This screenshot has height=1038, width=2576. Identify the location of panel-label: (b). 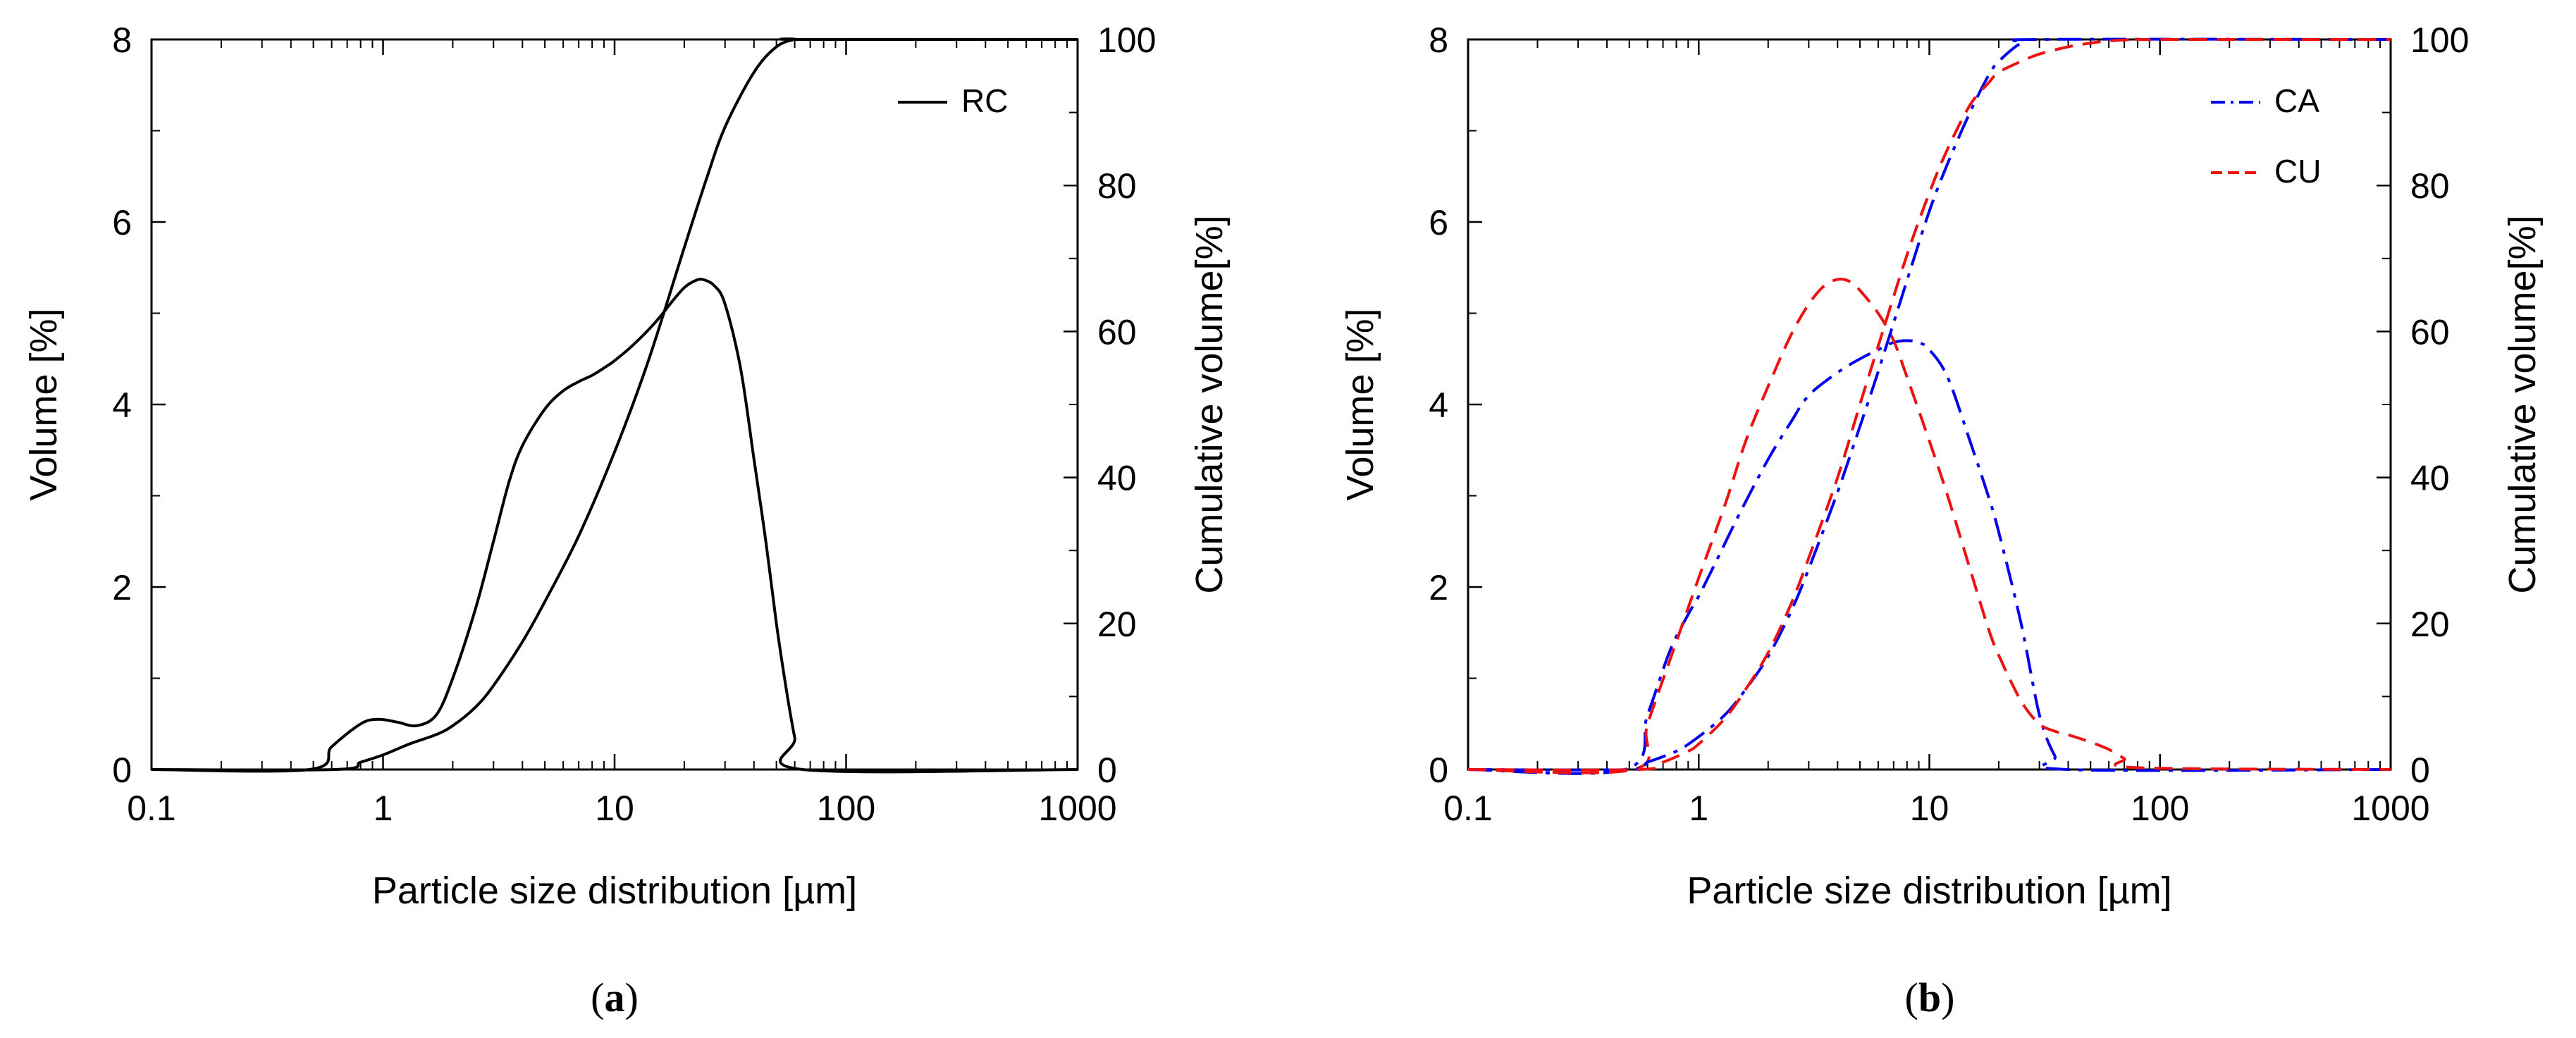
(1930, 997).